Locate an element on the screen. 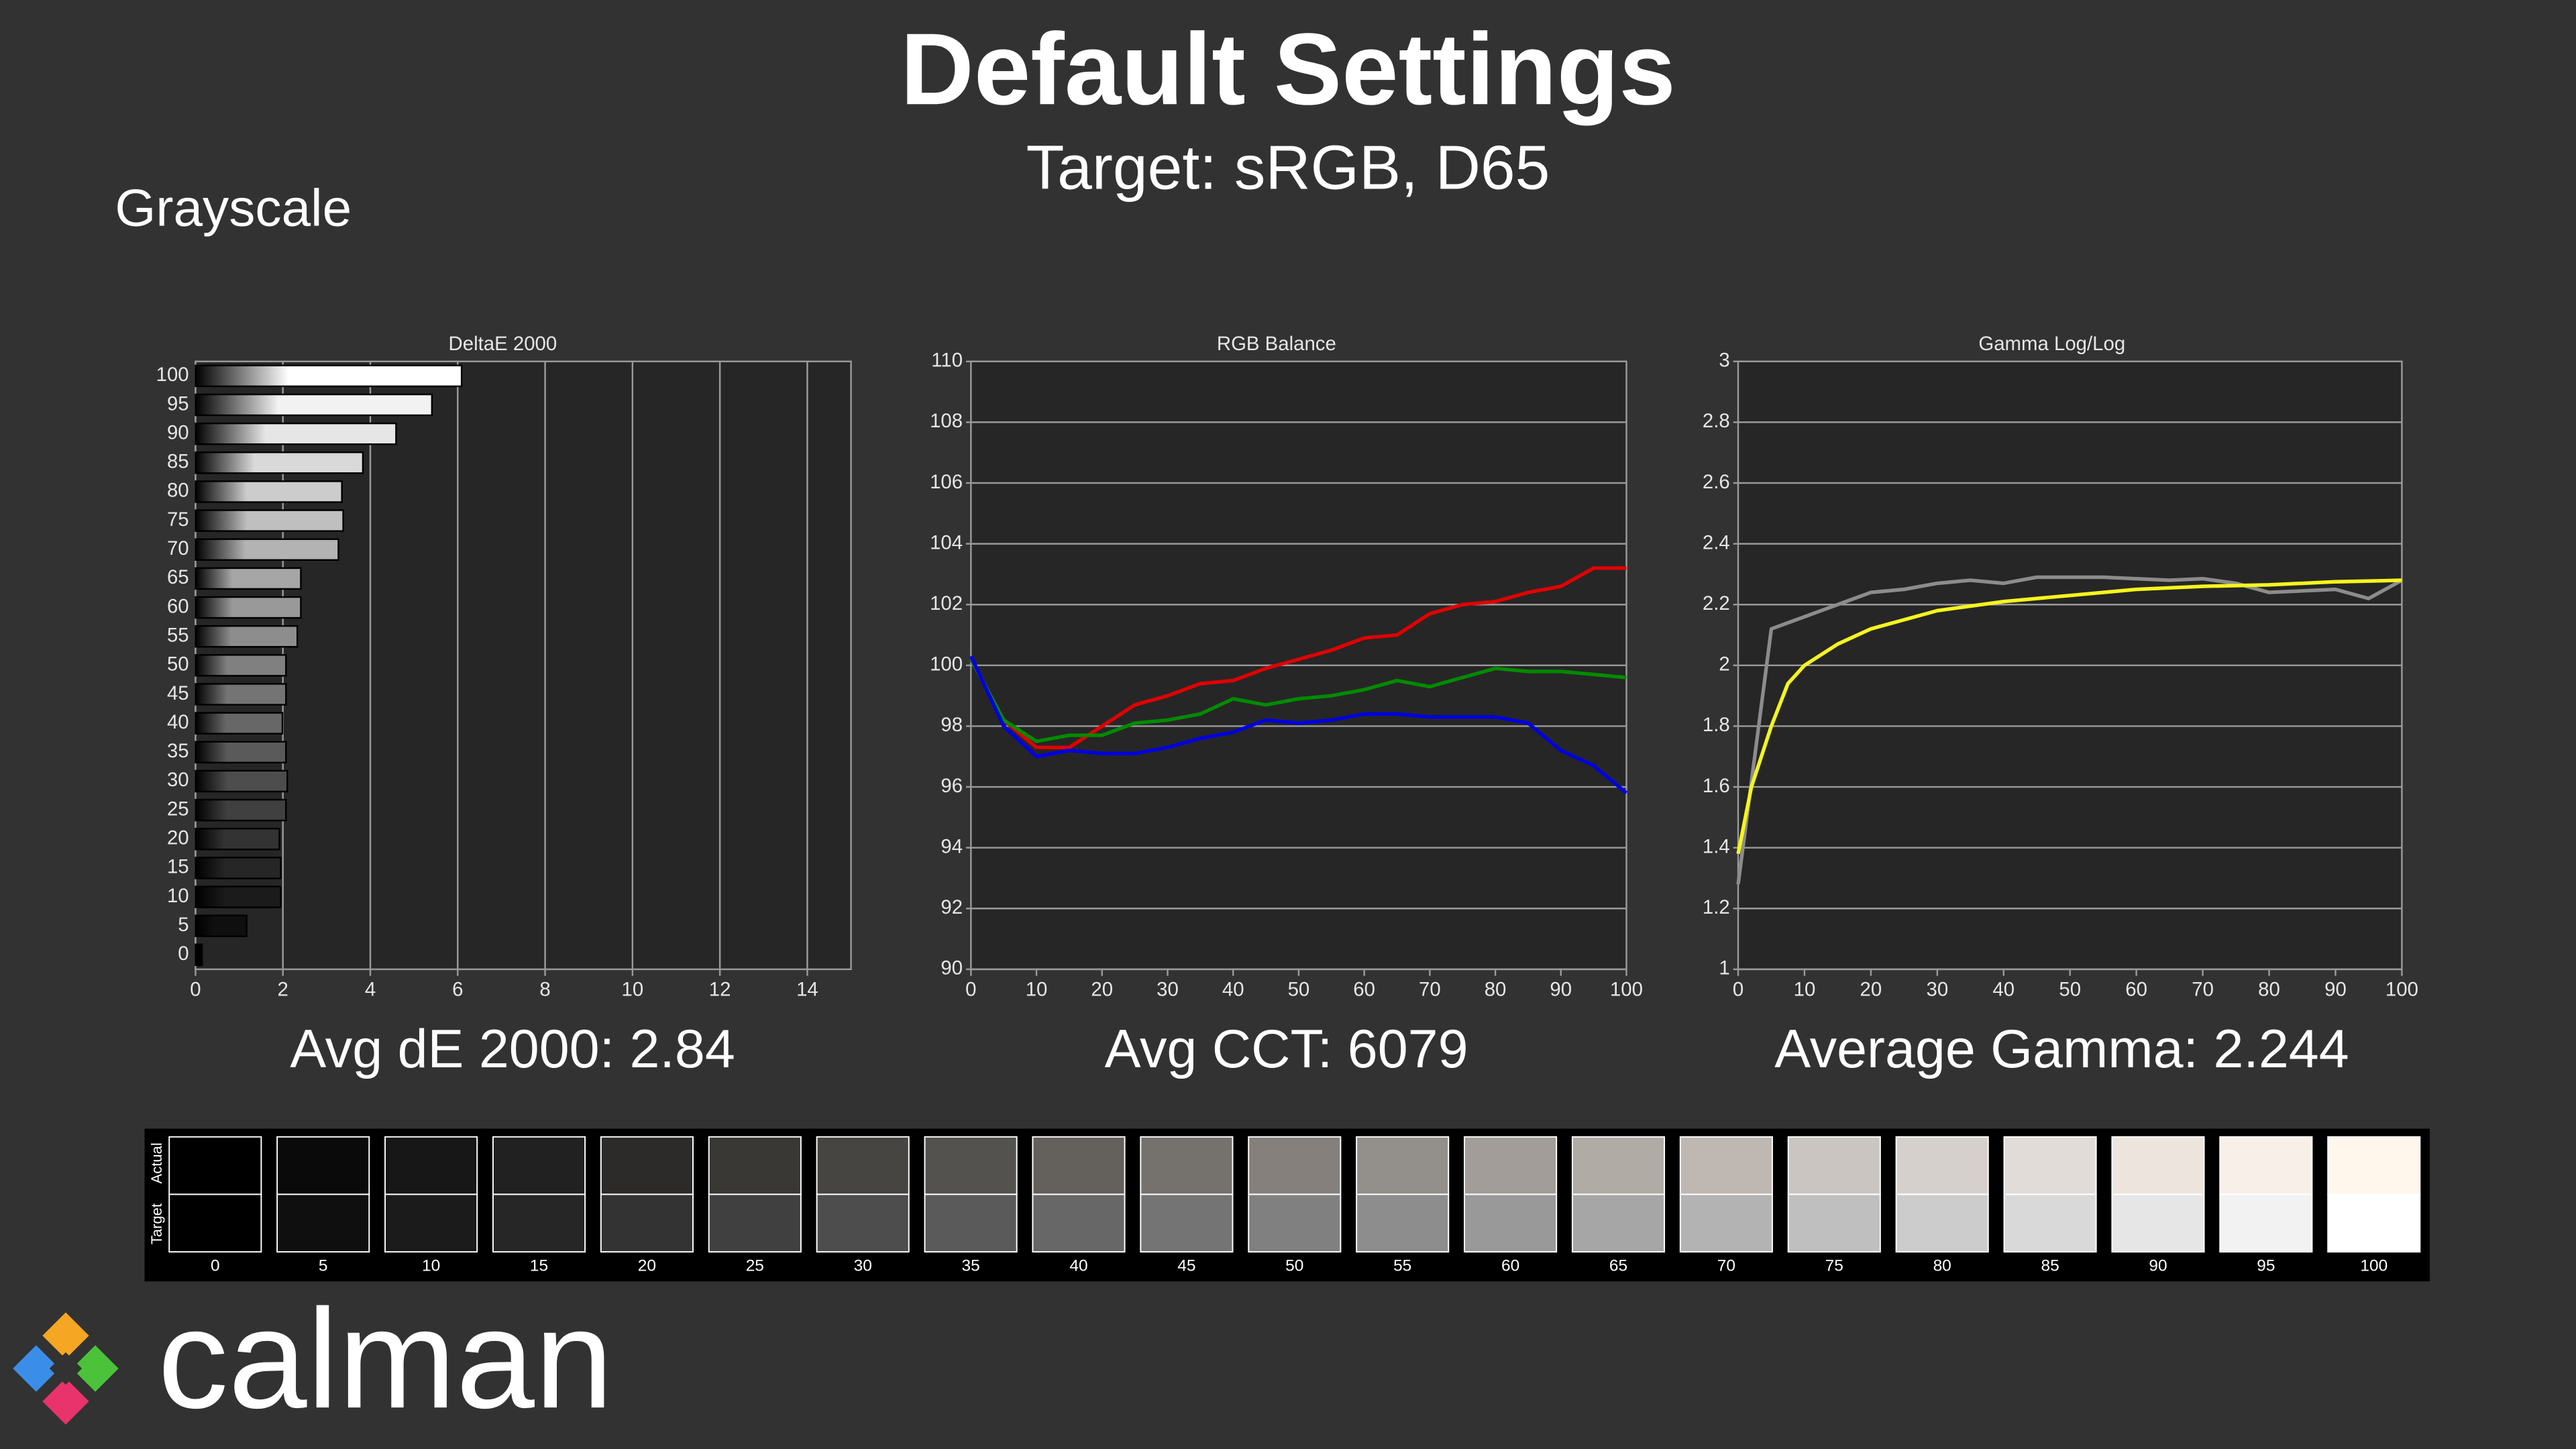 This screenshot has height=1449, width=2576. swatch-label: 20 is located at coordinates (647, 1266).